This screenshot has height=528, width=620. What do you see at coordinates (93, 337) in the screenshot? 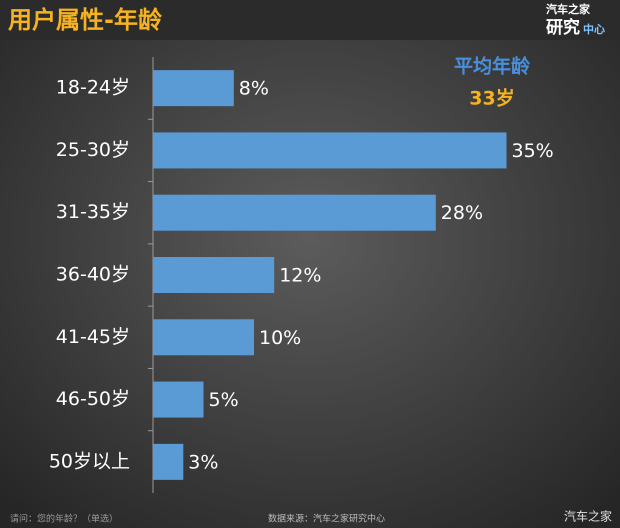
I see `y-tick-label: 41-45岁` at bounding box center [93, 337].